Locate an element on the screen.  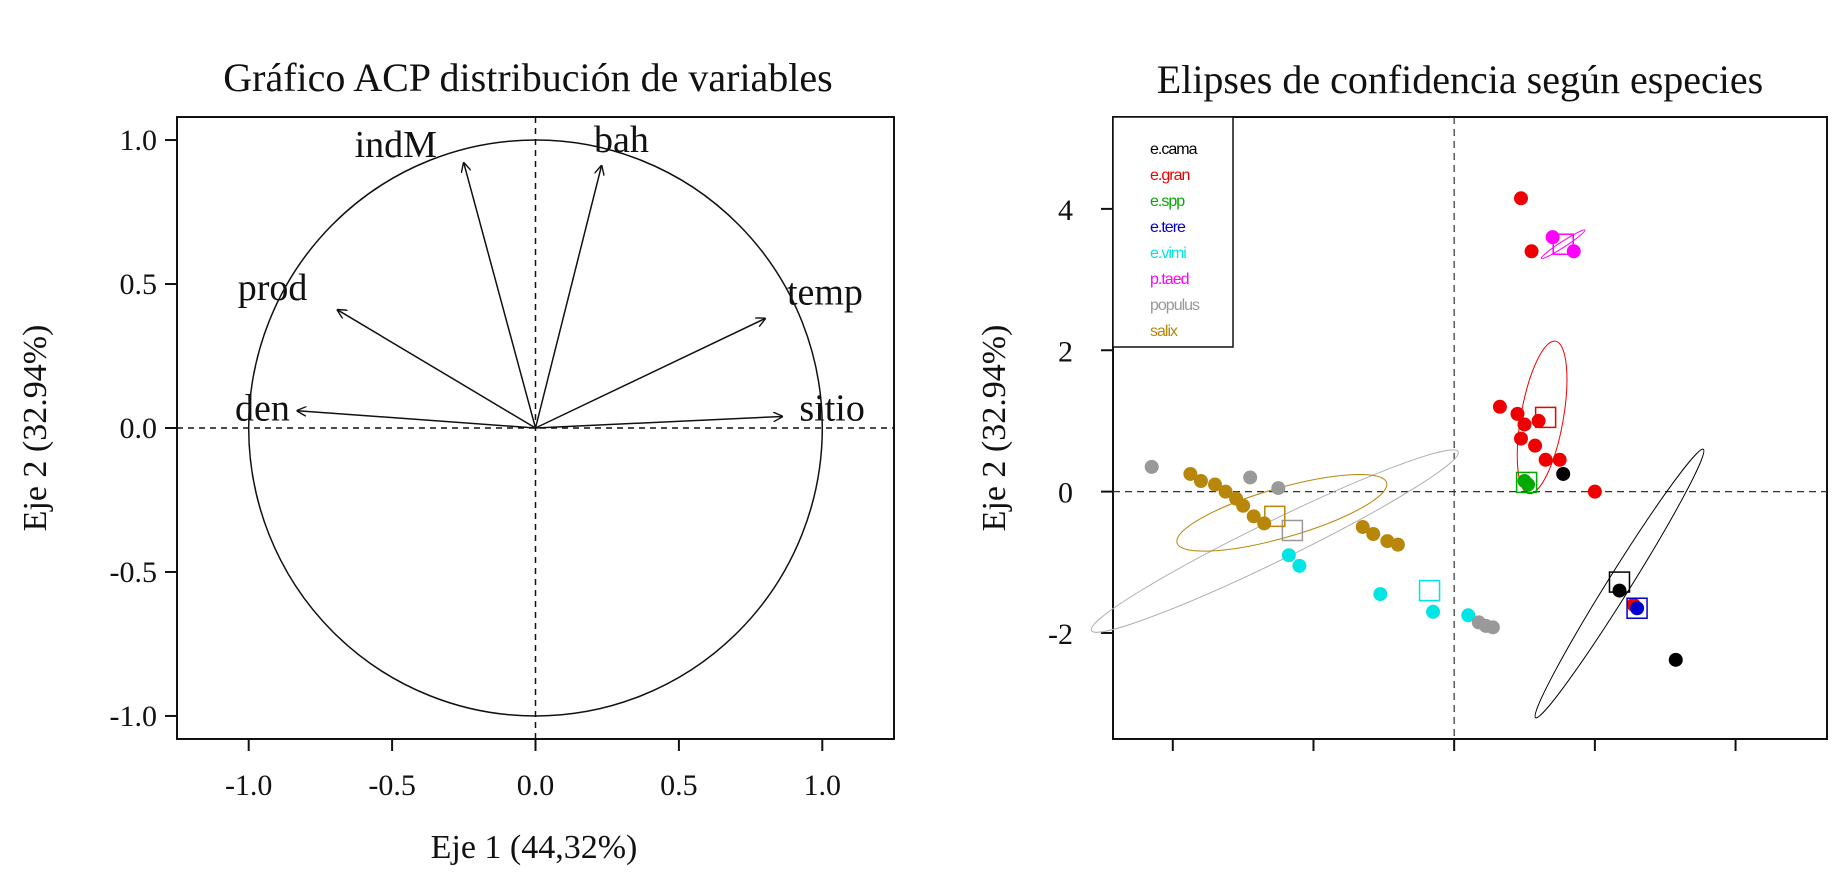
legend-item-salix: salix is located at coordinates (1164, 331).